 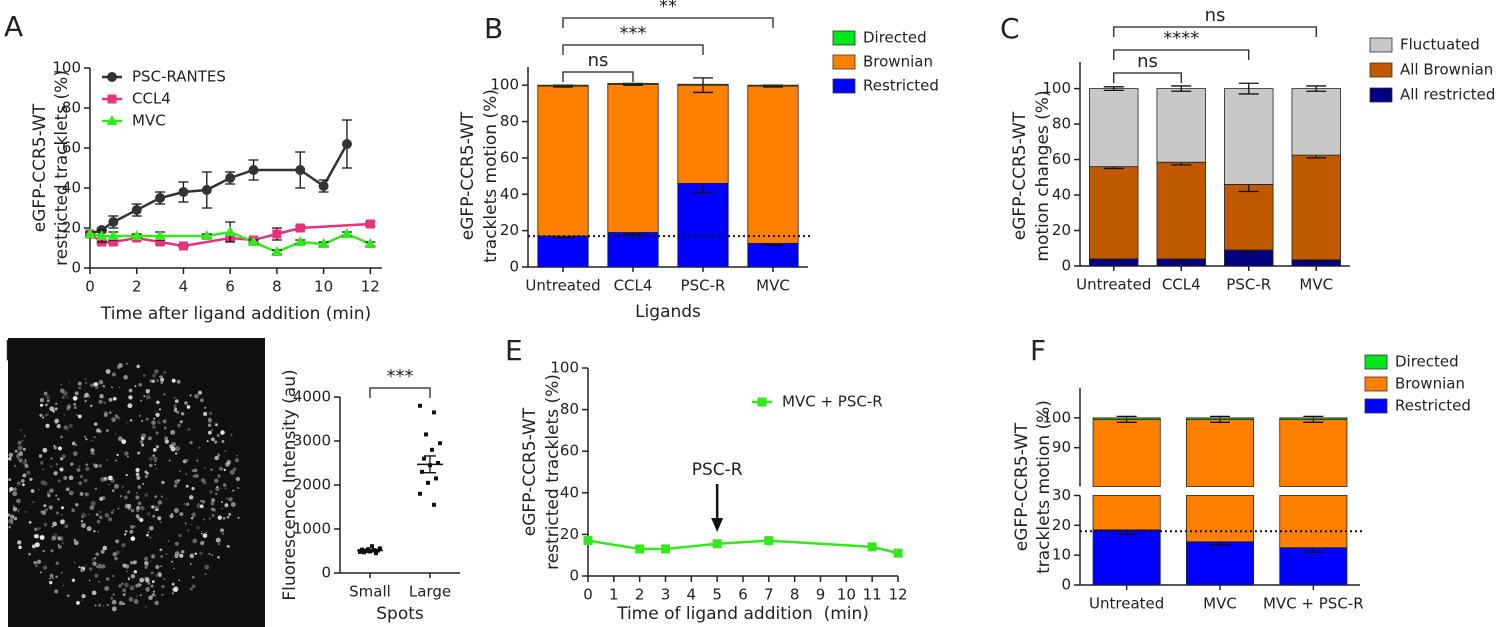 What do you see at coordinates (668, 312) in the screenshot?
I see `x-axis-title: Ligands` at bounding box center [668, 312].